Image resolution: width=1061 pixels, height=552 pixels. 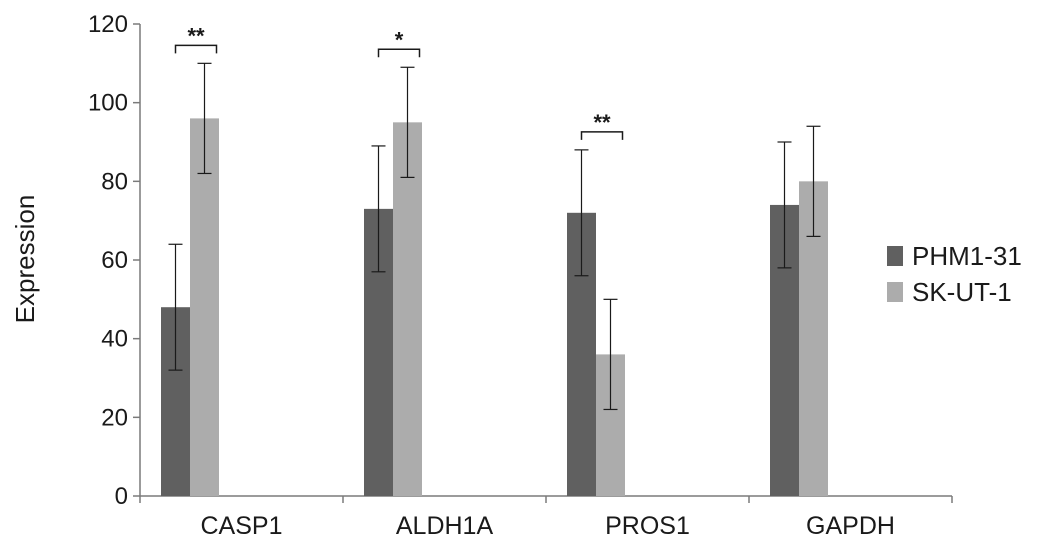 I want to click on bar-SK-UT-1-CASP1, so click(x=204, y=307).